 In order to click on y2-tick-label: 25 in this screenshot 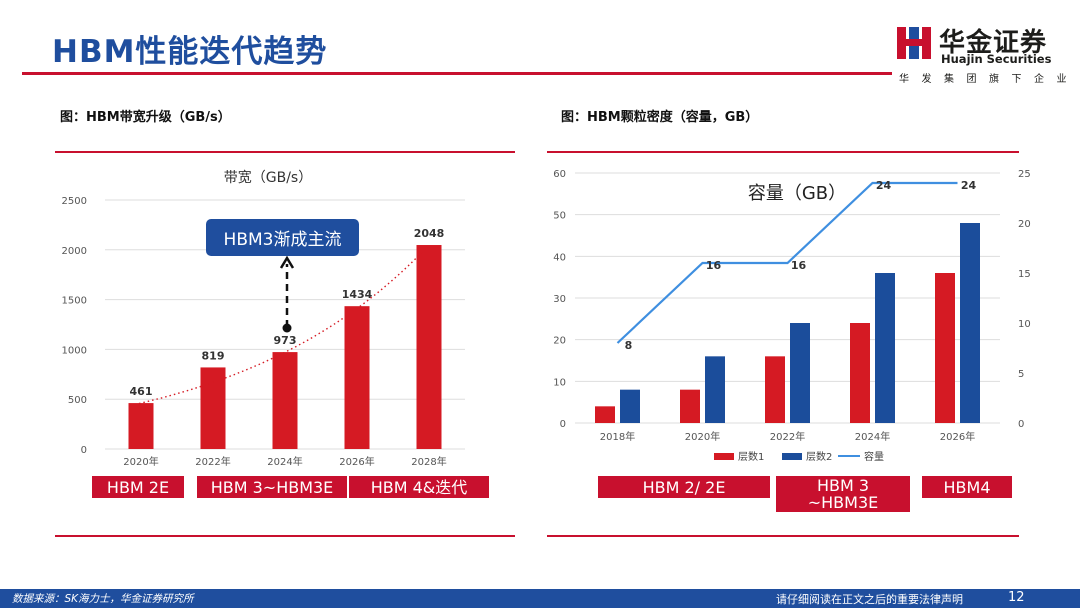, I will do `click(1024, 174)`.